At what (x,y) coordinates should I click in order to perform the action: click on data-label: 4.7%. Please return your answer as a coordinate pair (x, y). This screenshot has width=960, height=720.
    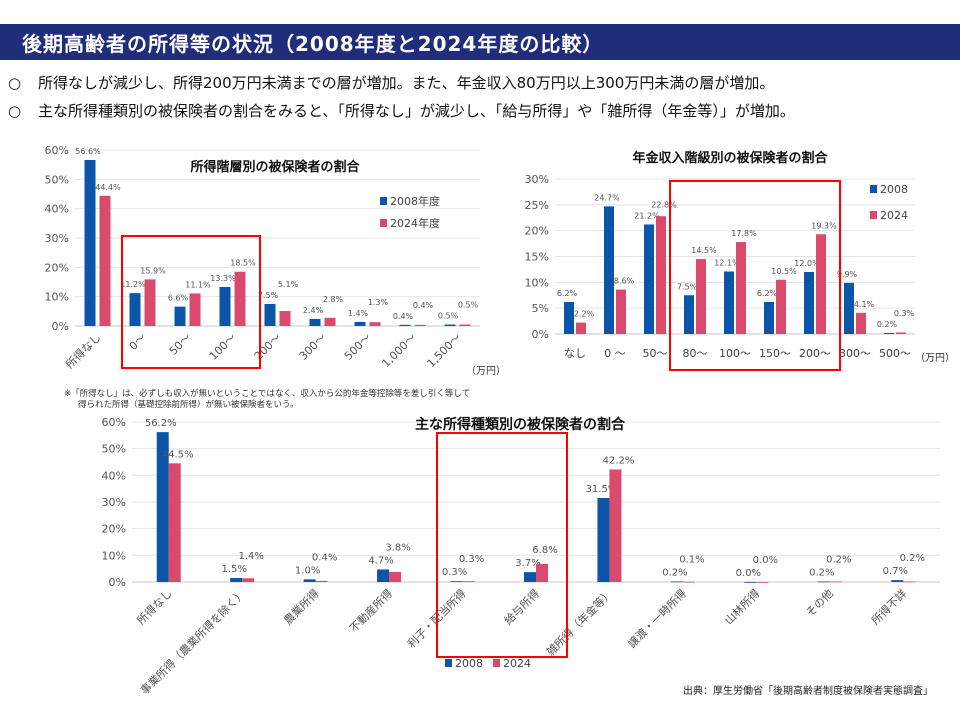
    Looking at the image, I should click on (380, 560).